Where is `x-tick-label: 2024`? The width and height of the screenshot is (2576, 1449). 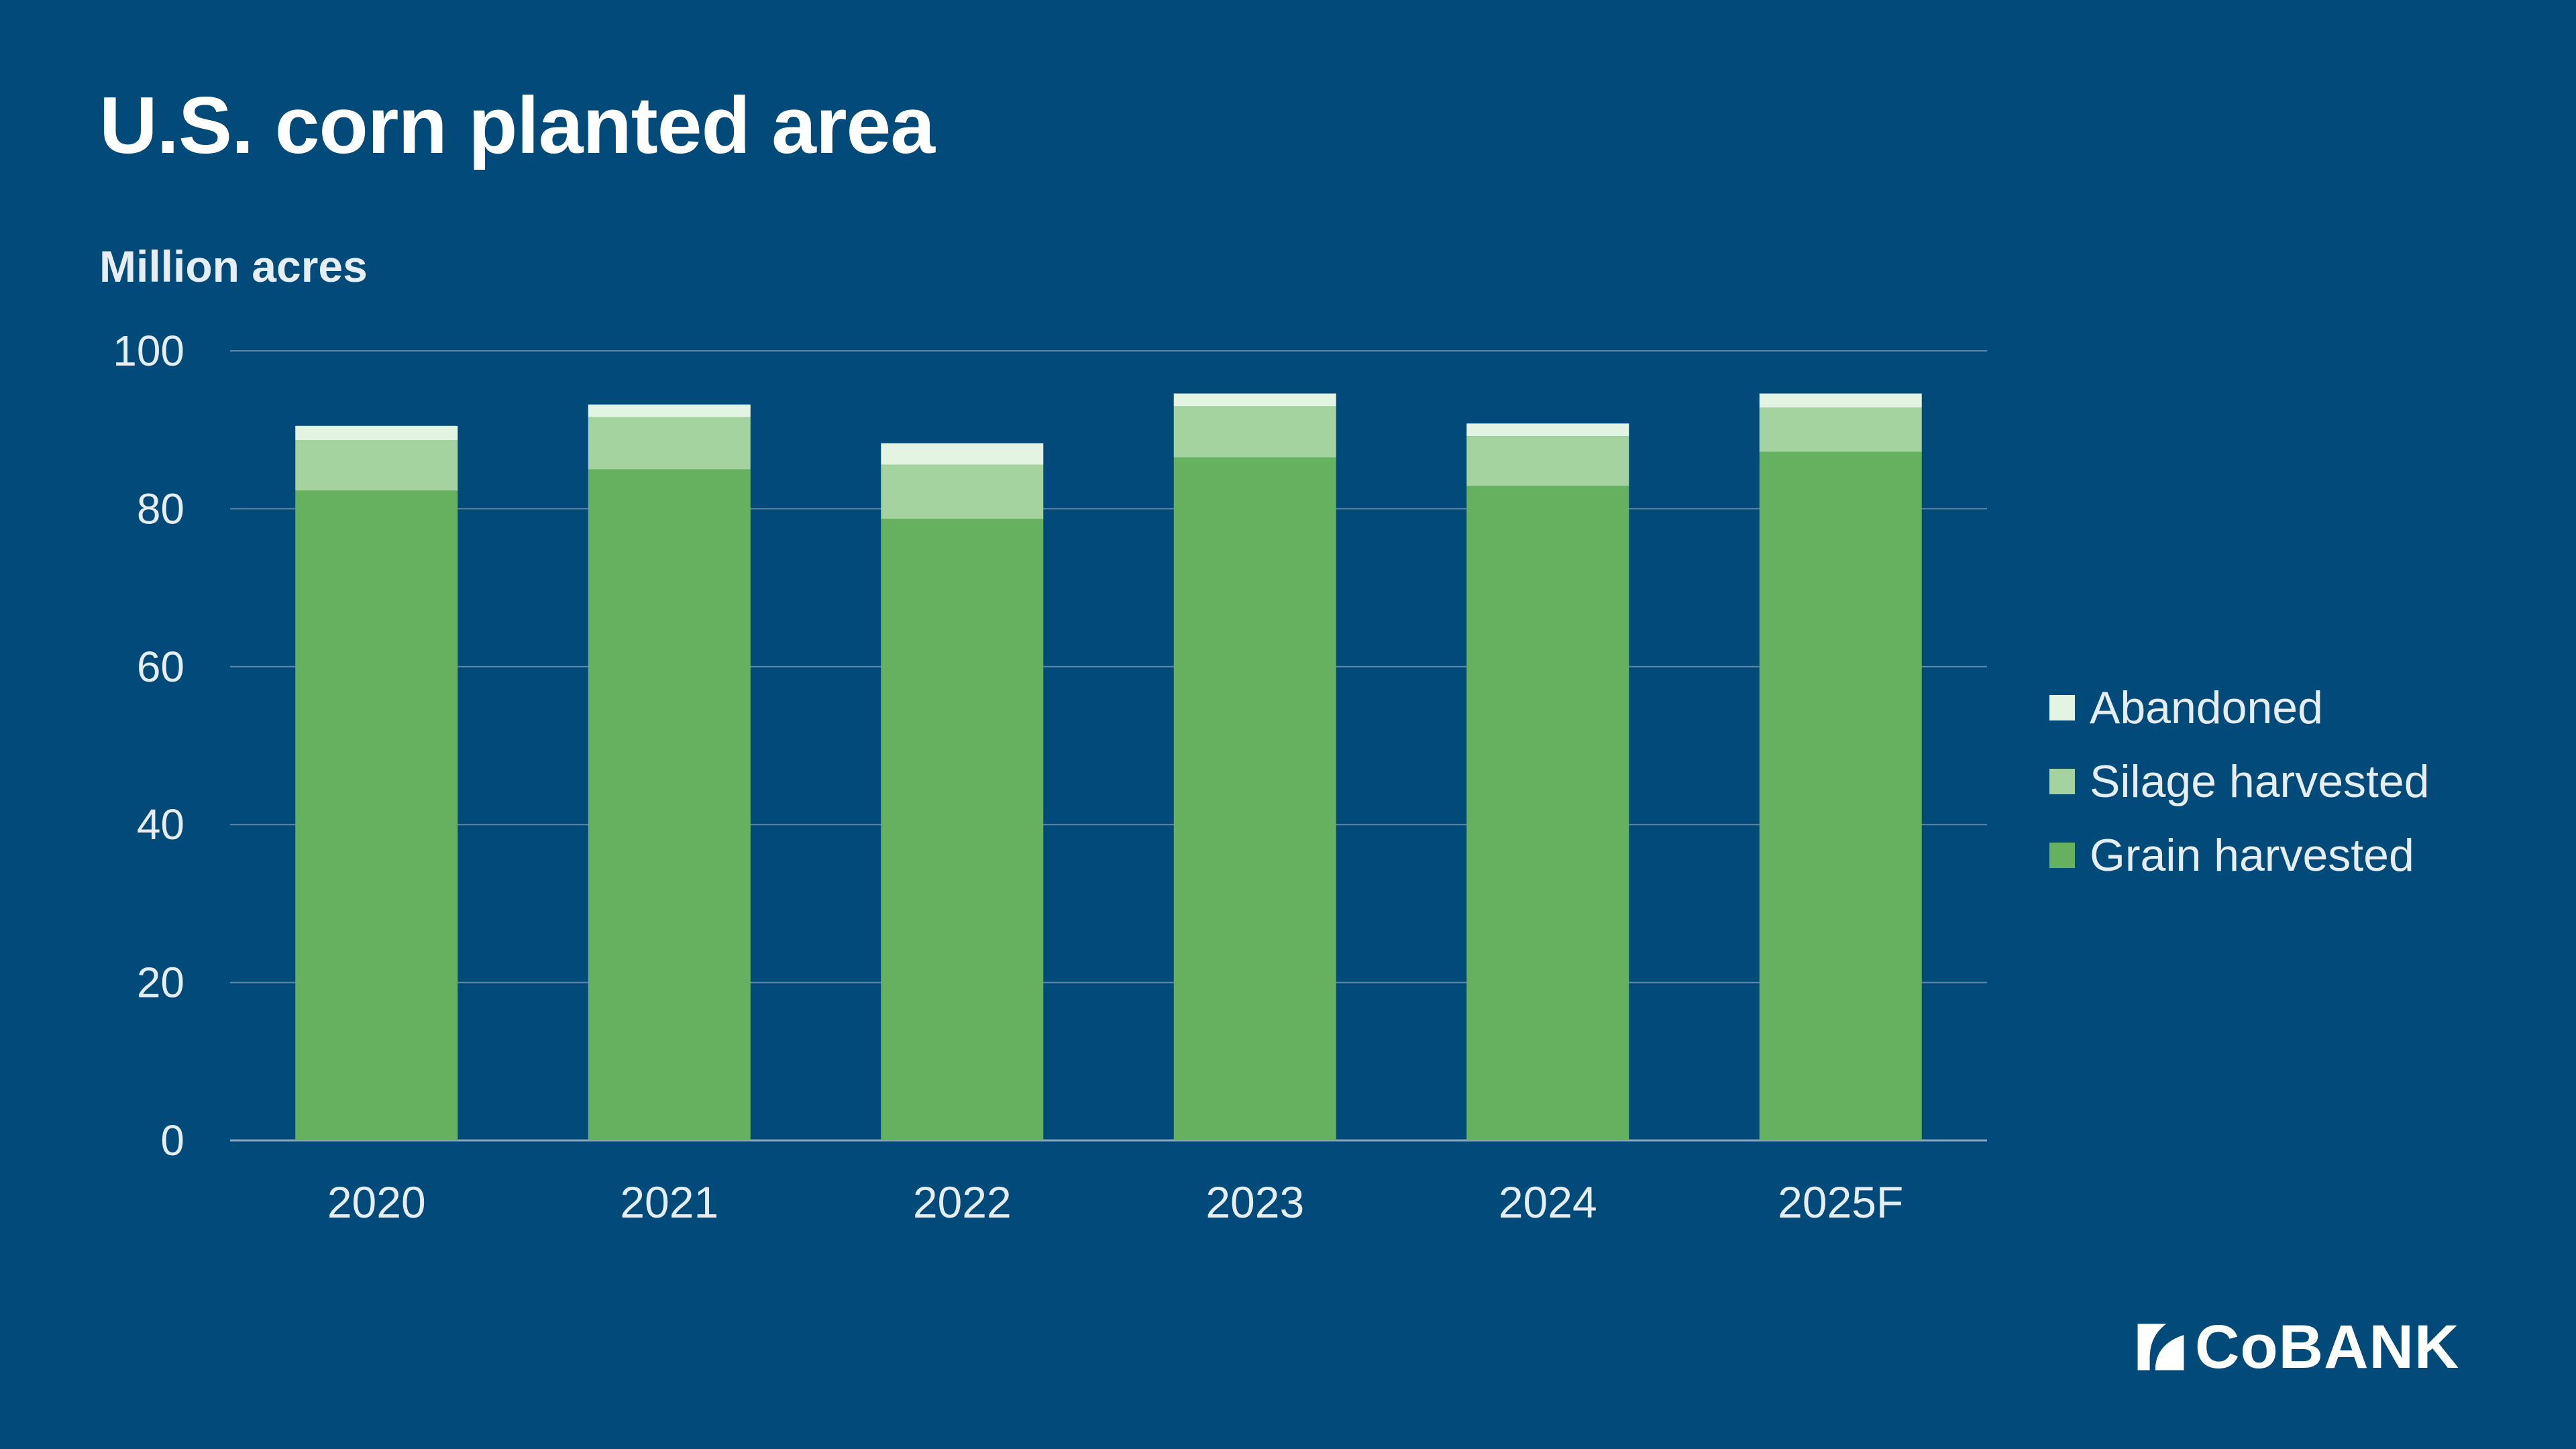 x-tick-label: 2024 is located at coordinates (1548, 1202).